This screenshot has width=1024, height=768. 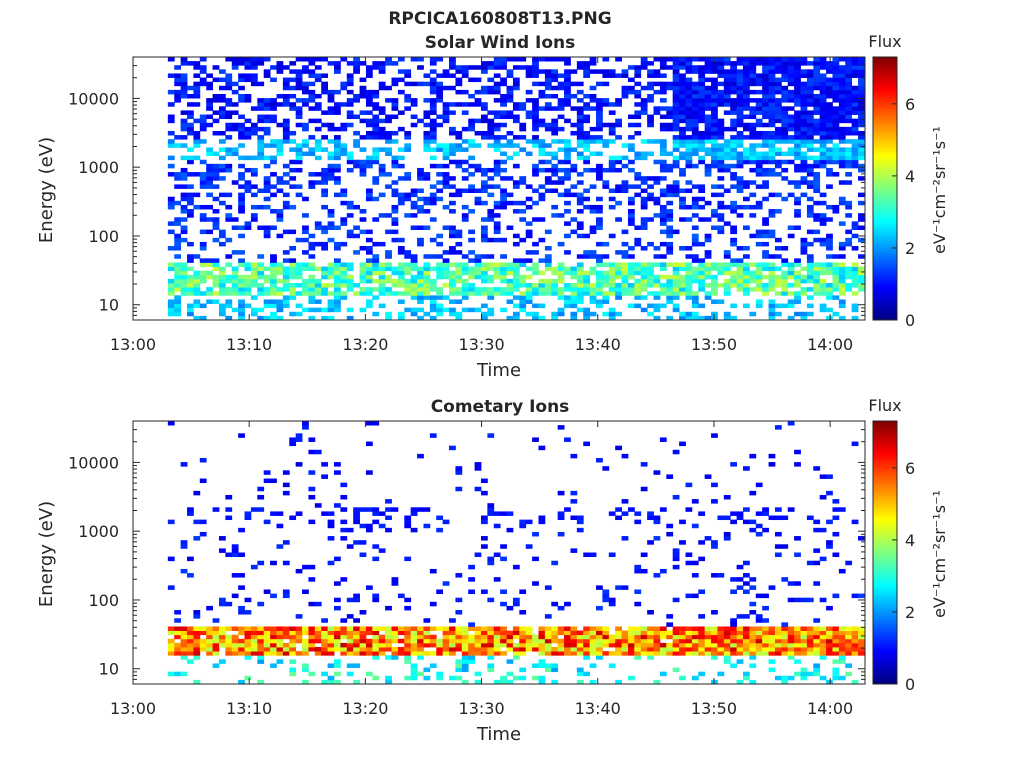 I want to click on solar-wind-colorbar-gradient, so click(x=885, y=188).